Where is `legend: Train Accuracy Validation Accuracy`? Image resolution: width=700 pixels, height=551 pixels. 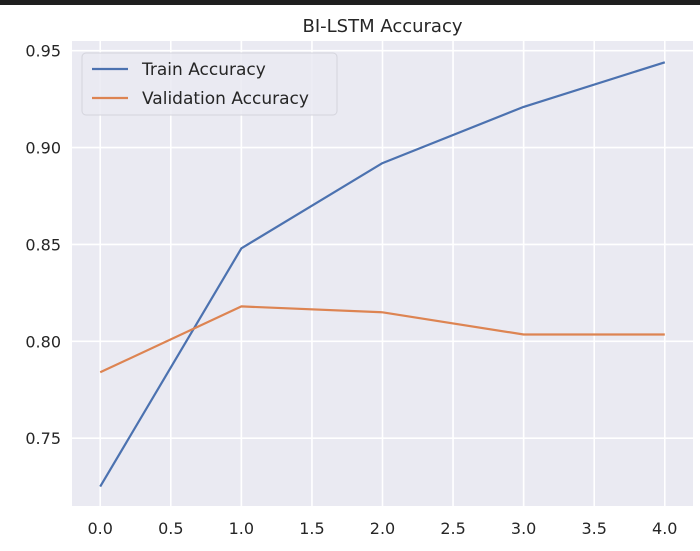 legend: Train Accuracy Validation Accuracy is located at coordinates (209, 84).